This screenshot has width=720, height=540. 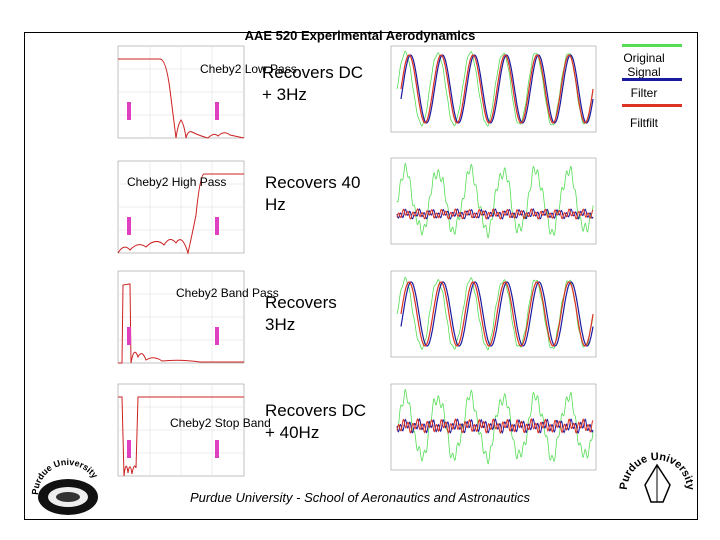 What do you see at coordinates (68, 487) in the screenshot?
I see `purdue-seal-left: Purdue University` at bounding box center [68, 487].